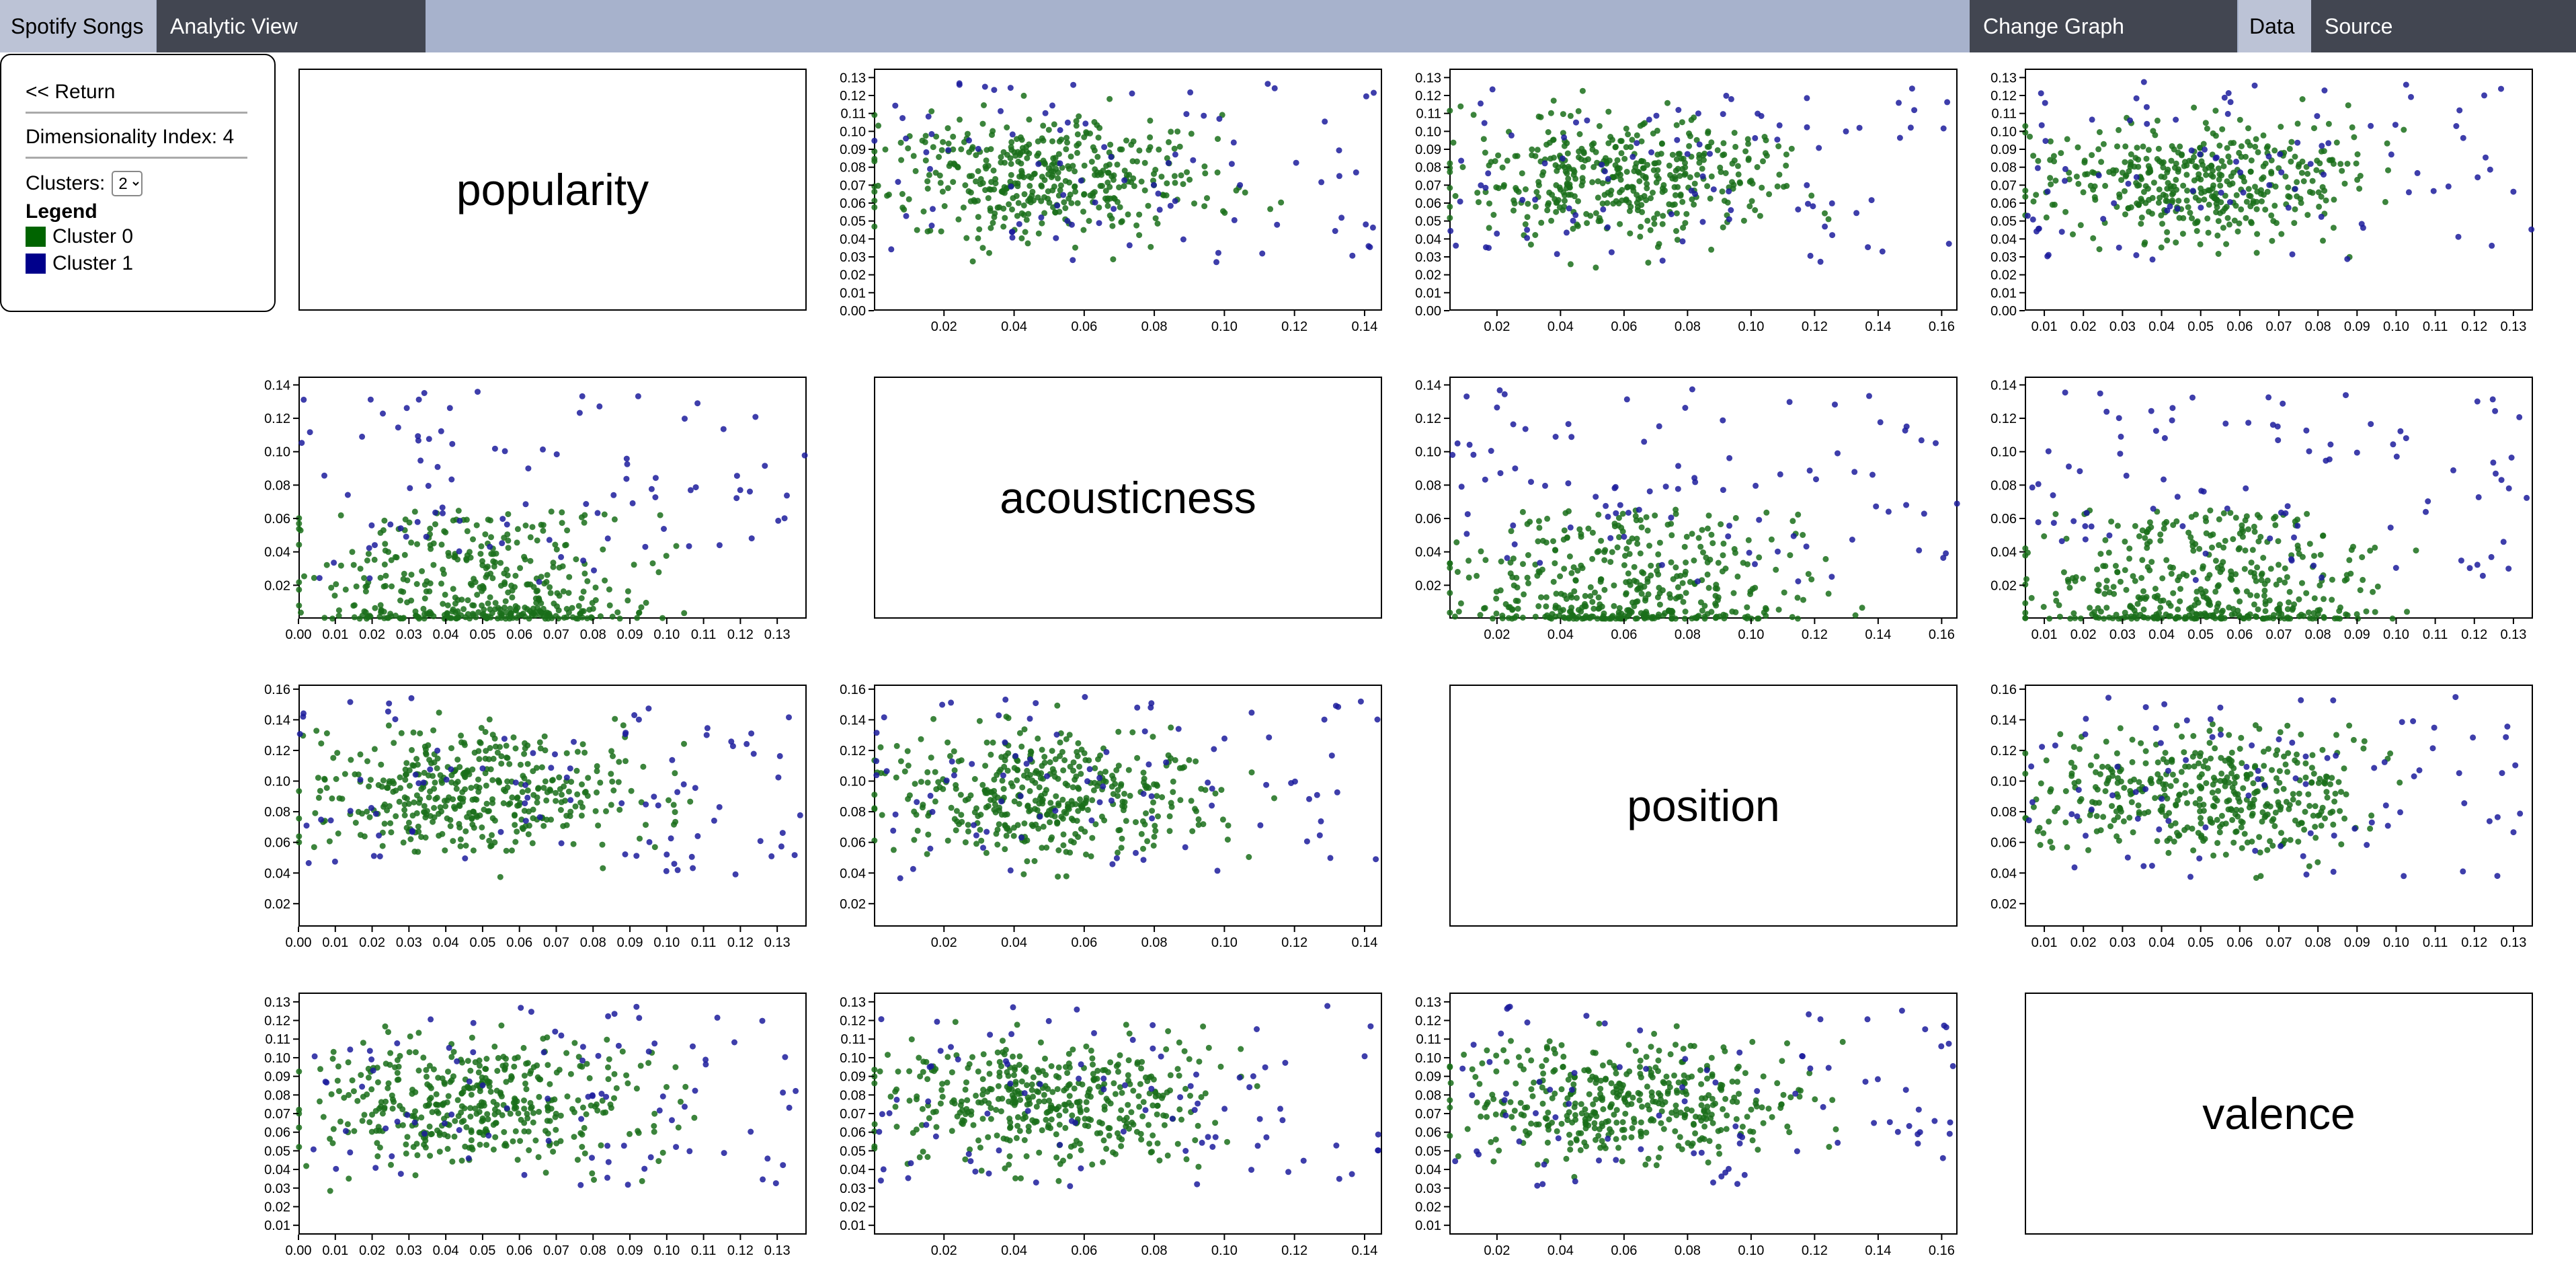 Image resolution: width=2576 pixels, height=1279 pixels. What do you see at coordinates (2443, 26) in the screenshot?
I see `tab-source: Source` at bounding box center [2443, 26].